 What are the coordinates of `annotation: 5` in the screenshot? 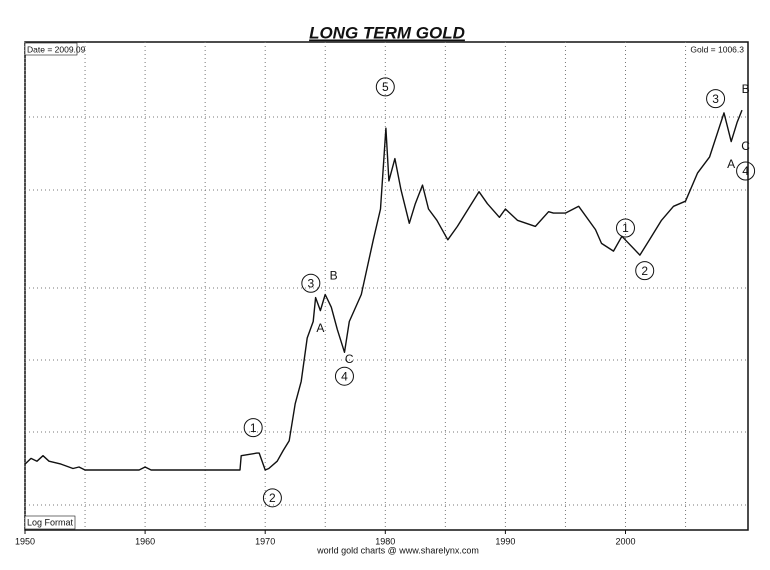 It's located at (385, 87).